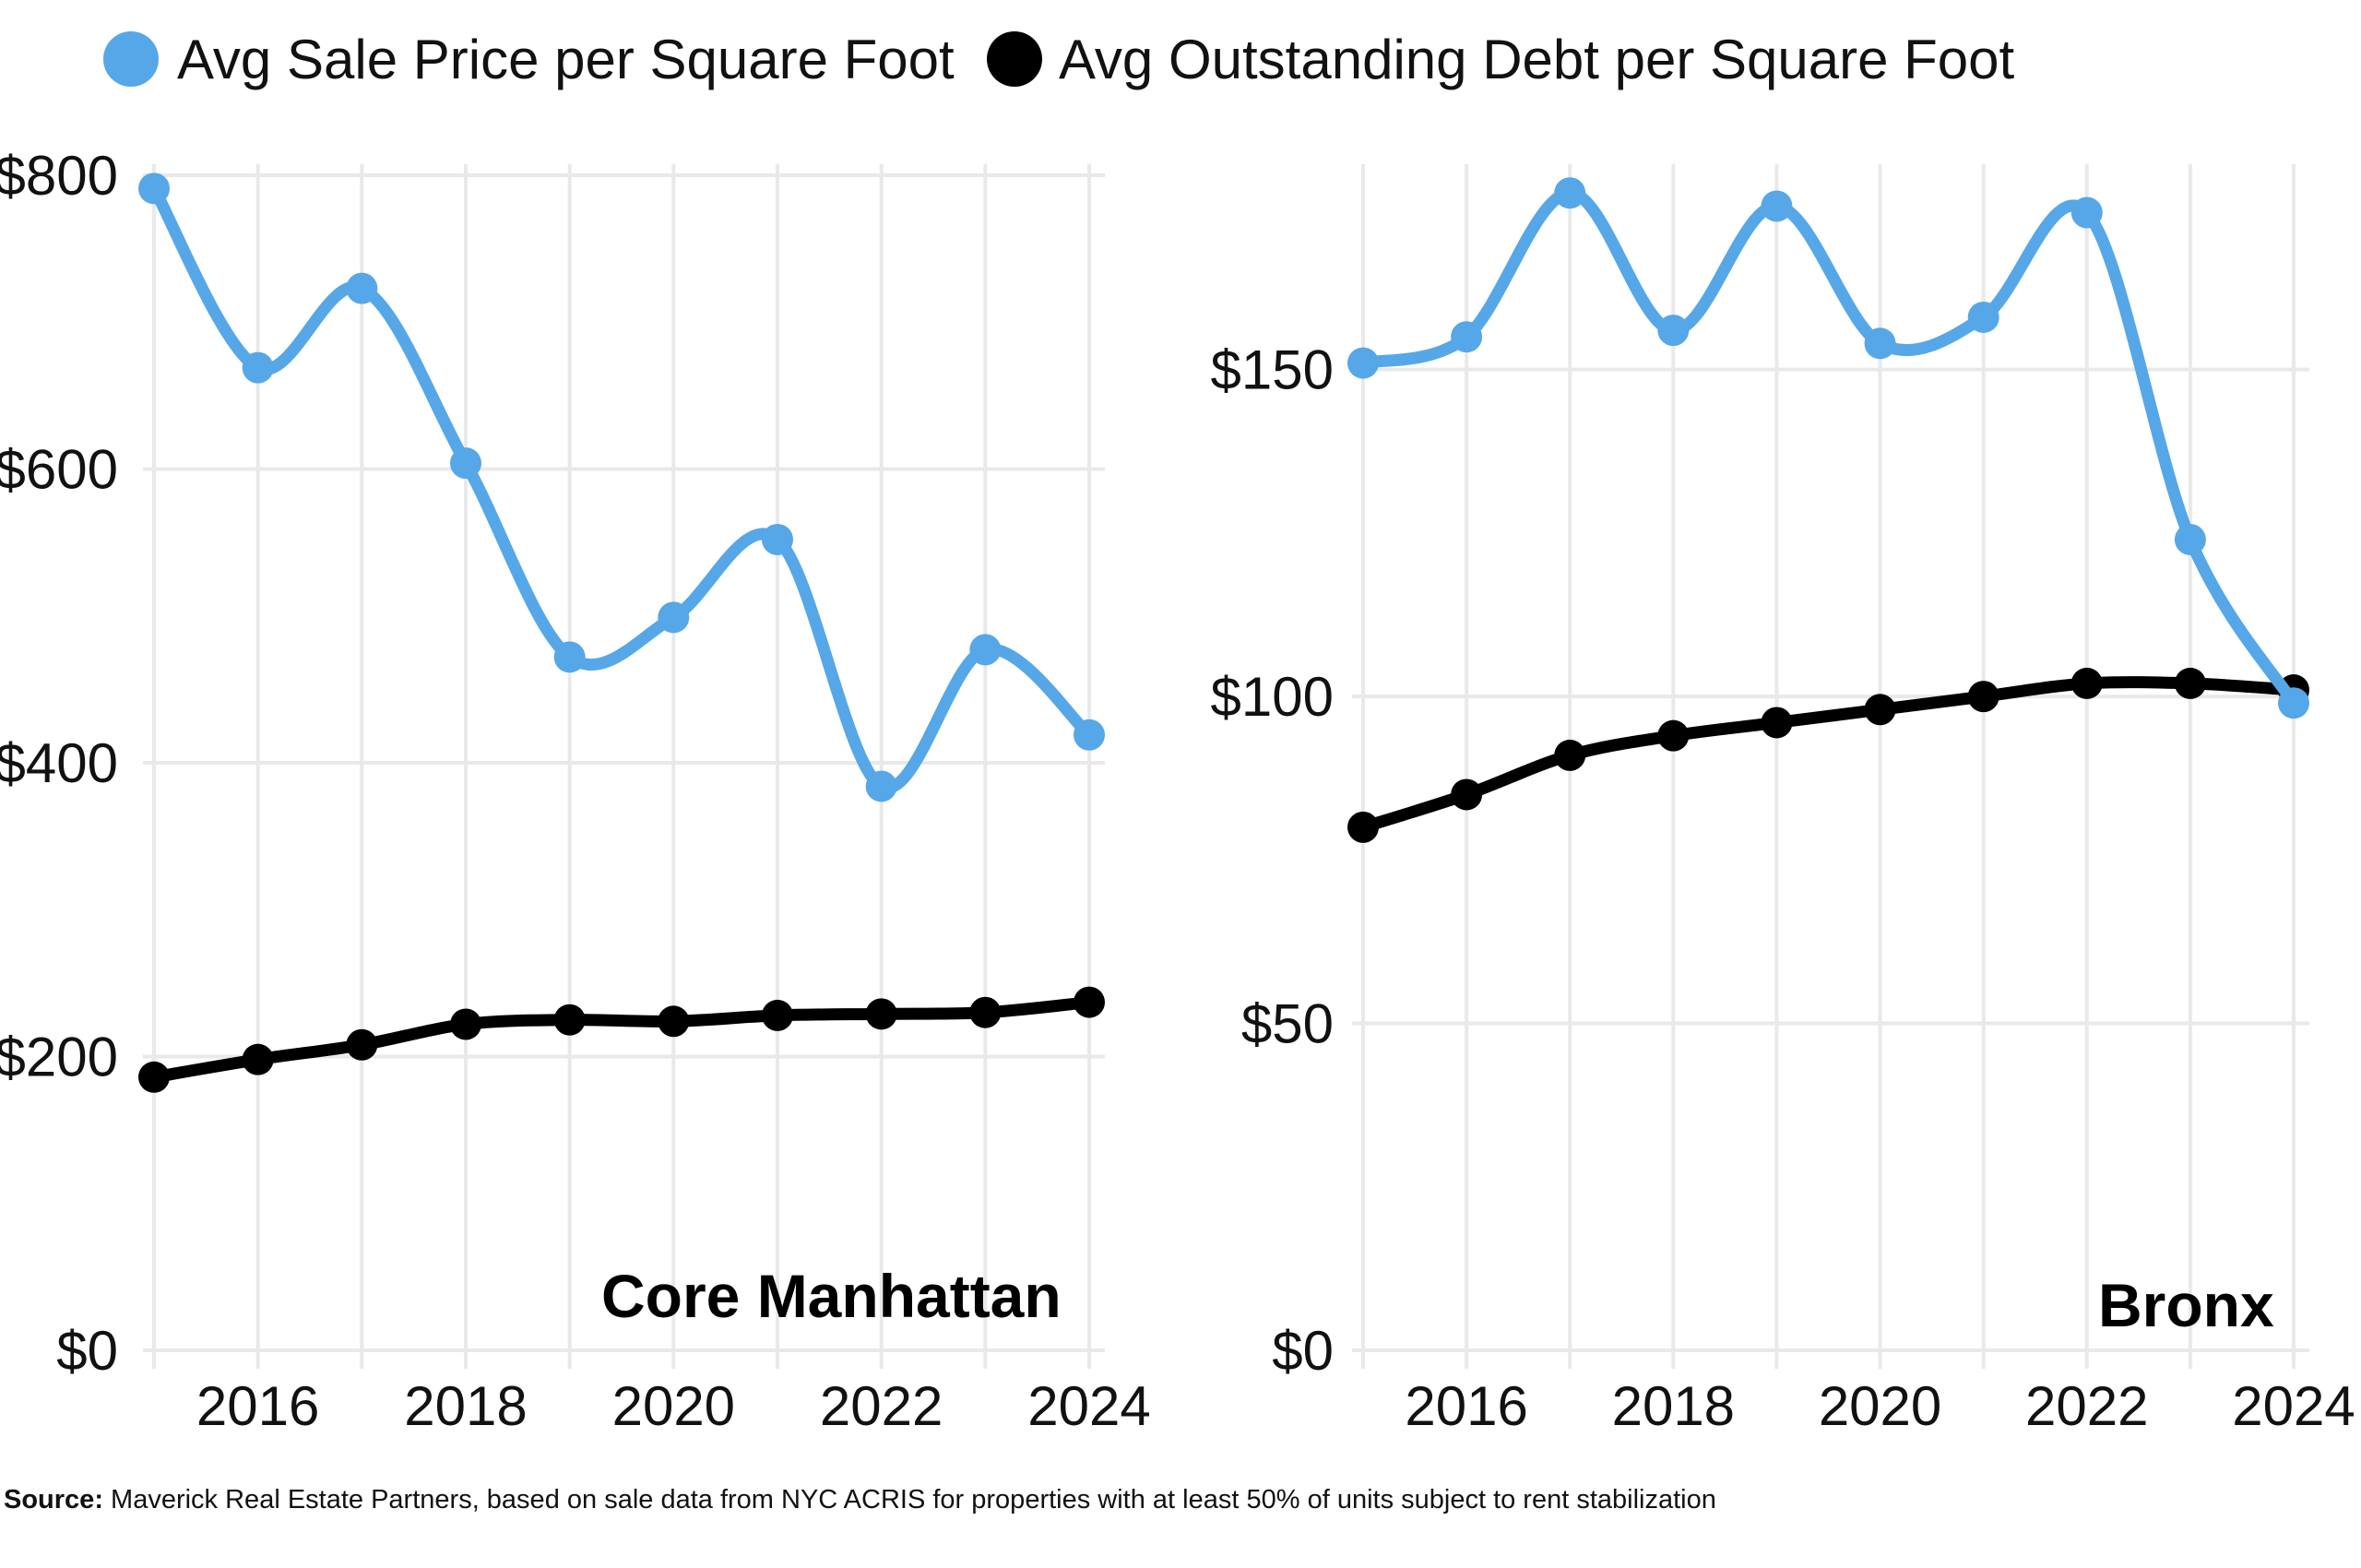 Image resolution: width=2361 pixels, height=1568 pixels. I want to click on legend-label-avg-sale-price-per-square-foot: Avg Sale Price per Square Foot, so click(566, 59).